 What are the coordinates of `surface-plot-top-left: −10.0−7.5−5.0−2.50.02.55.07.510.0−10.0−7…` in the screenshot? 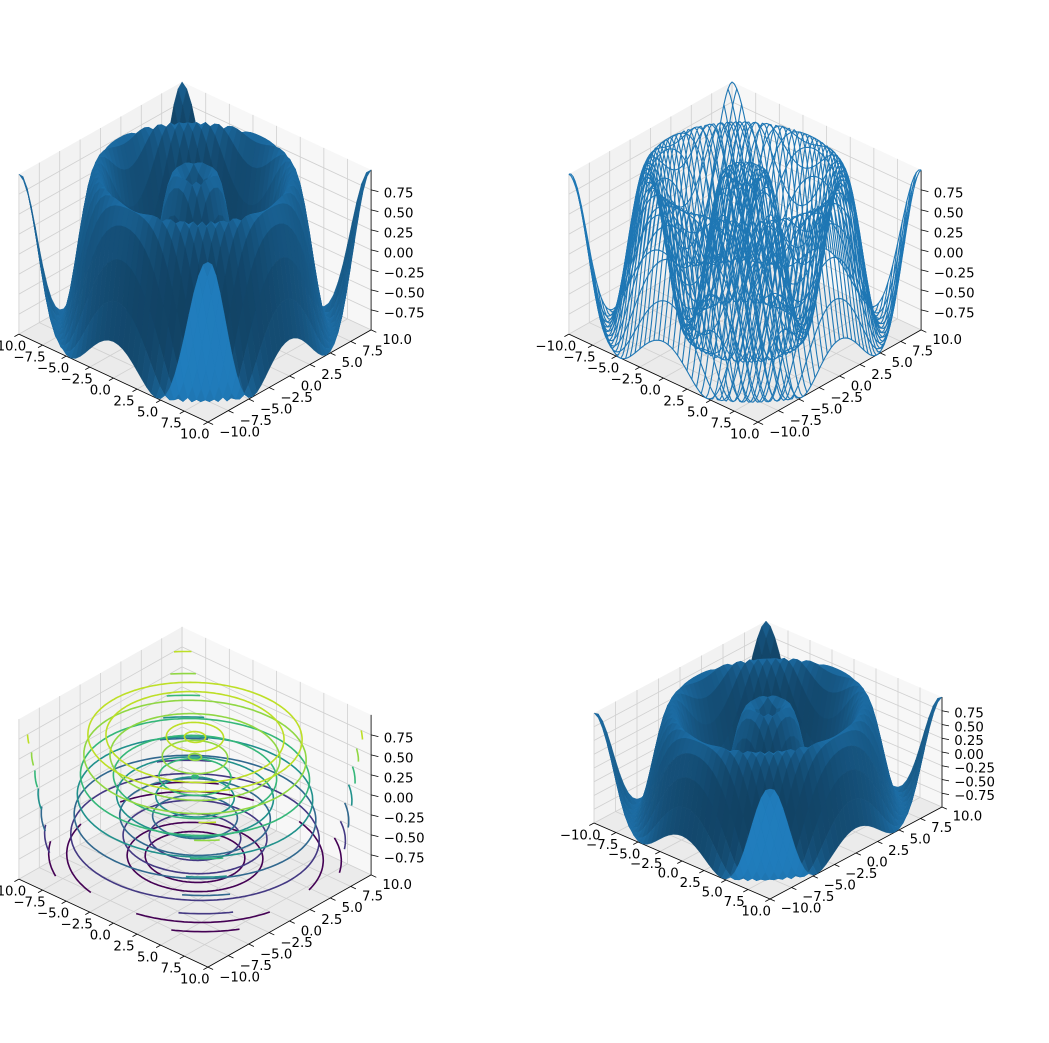 It's located at (212, 262).